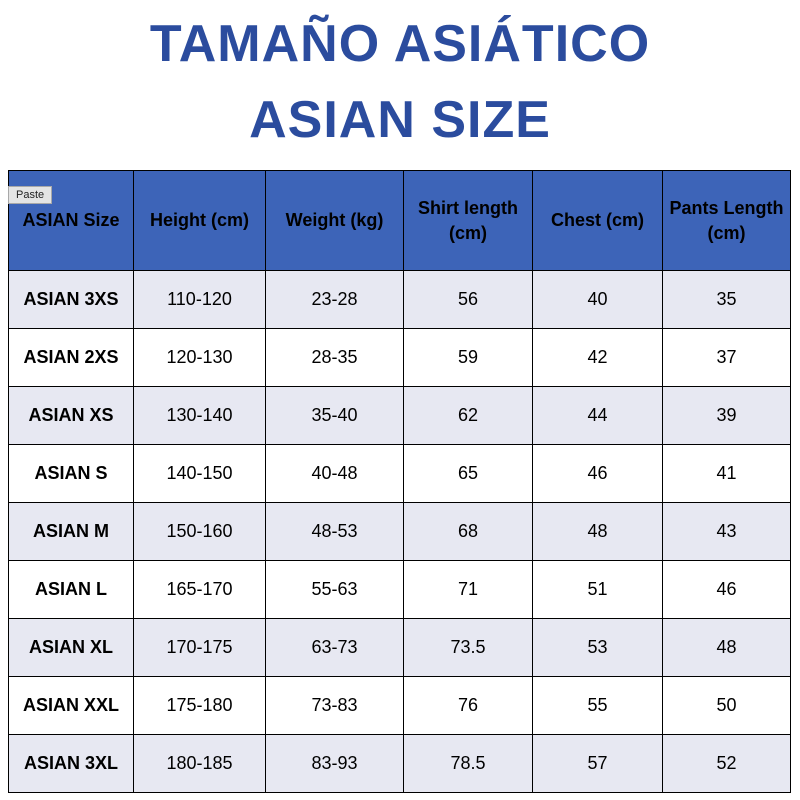  I want to click on table-row: ASIAN XXL 175-180 73-83 76 55 50, so click(399, 705).